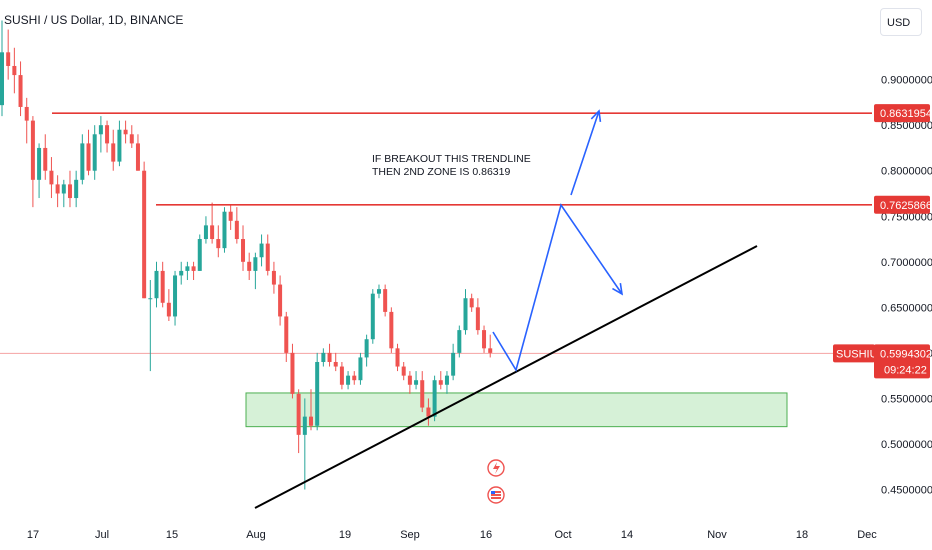  Describe the element at coordinates (451, 159) in the screenshot. I see `annotation-line-1: IF BREAKOUT THIS TRENDLINE` at that location.